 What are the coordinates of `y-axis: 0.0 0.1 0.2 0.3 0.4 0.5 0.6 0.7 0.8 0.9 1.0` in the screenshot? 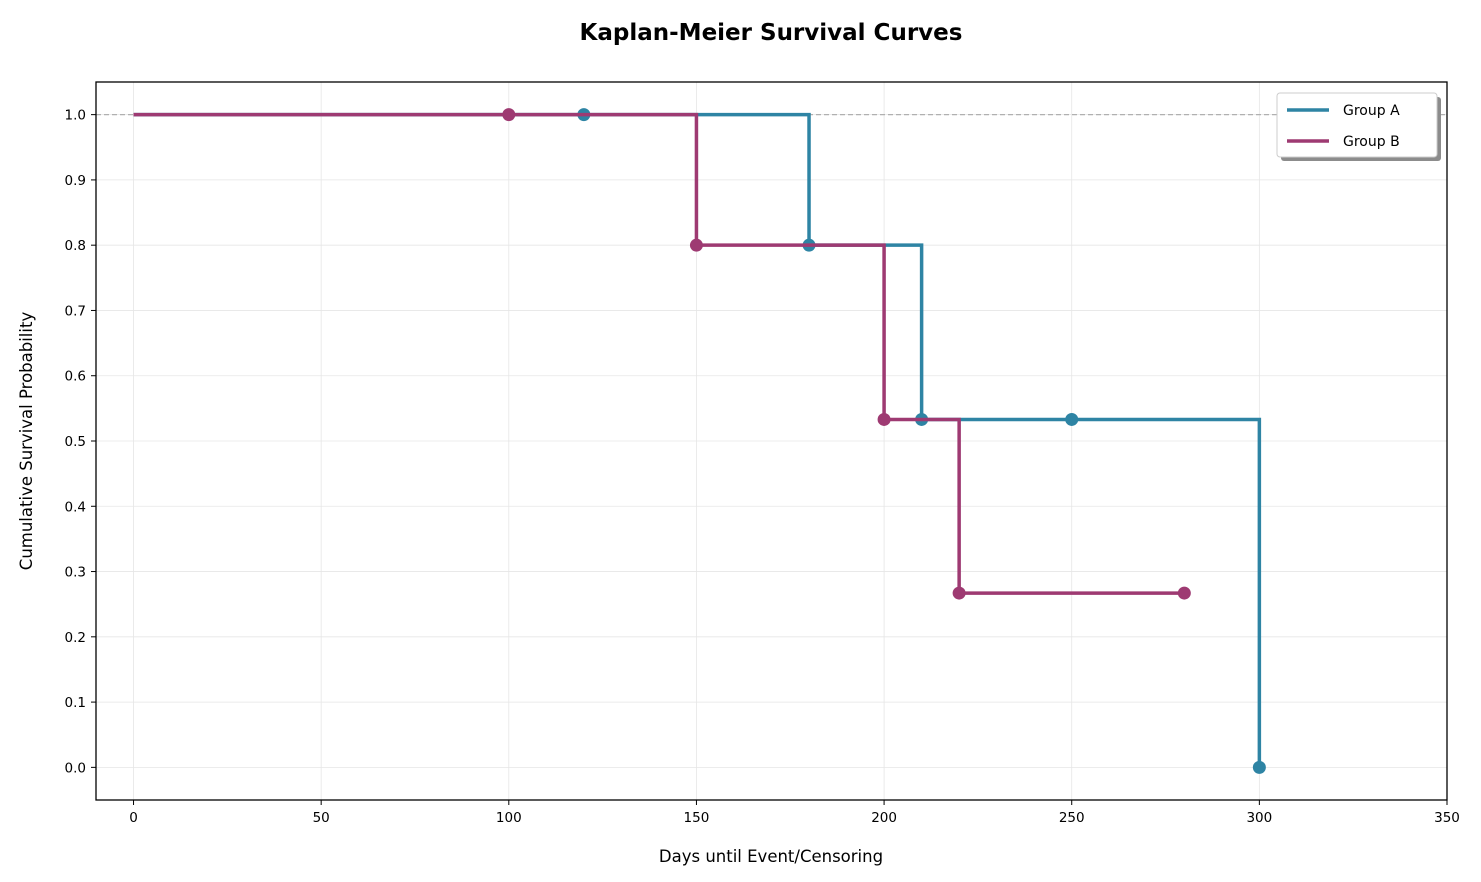 It's located at (80, 442).